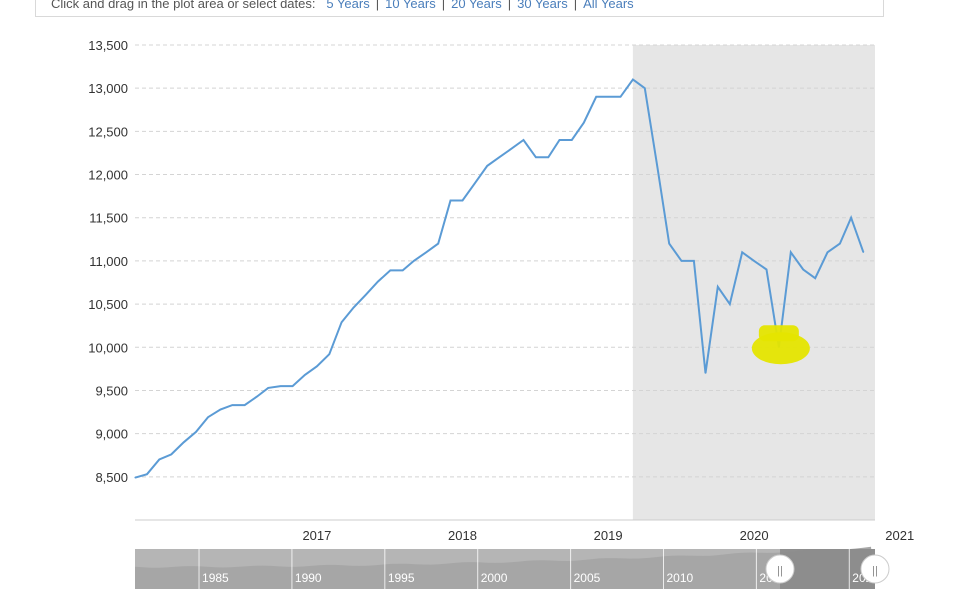 The height and width of the screenshot is (607, 973). I want to click on navigator-year-label: 1995, so click(401, 578).